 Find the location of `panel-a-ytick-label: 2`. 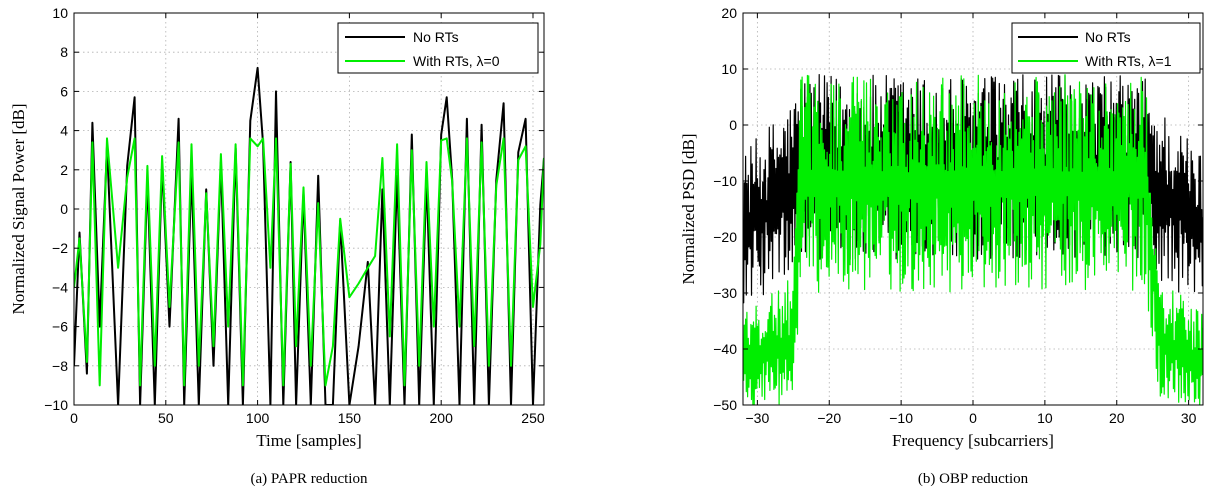

panel-a-ytick-label: 2 is located at coordinates (64, 170).